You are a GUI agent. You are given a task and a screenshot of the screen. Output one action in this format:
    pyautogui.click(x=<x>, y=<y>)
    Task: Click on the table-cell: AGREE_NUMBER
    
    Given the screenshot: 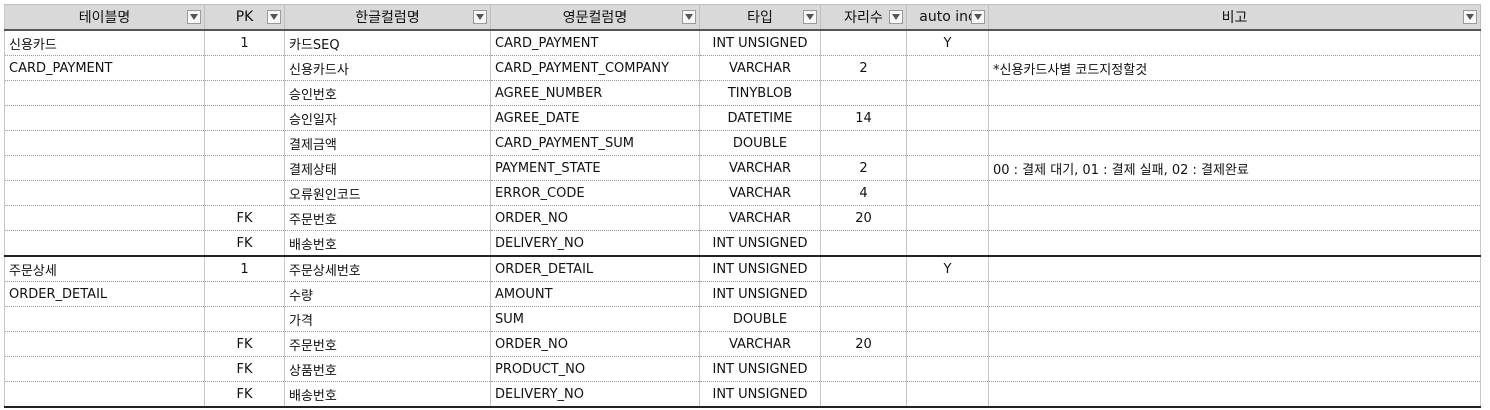 What is the action you would take?
    pyautogui.click(x=595, y=93)
    